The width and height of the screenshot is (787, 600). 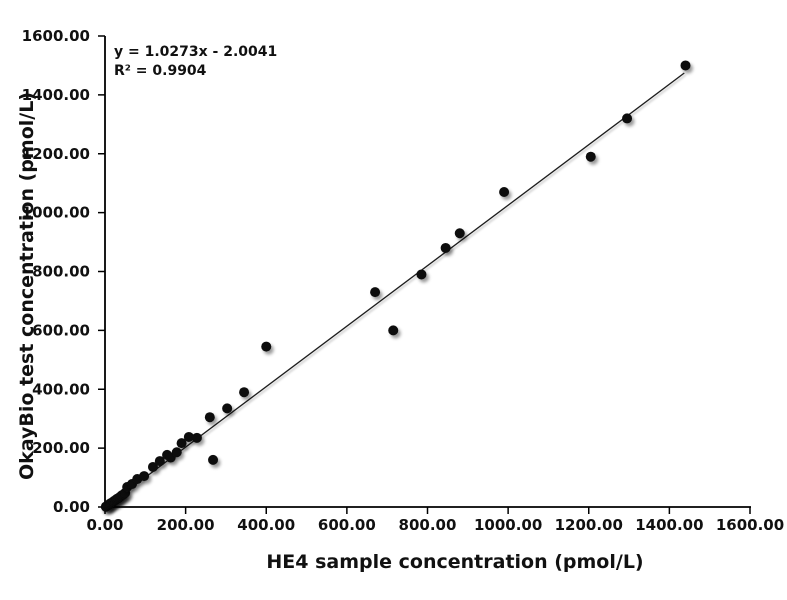 I want to click on x-tick-label: 0.00, so click(x=104, y=525).